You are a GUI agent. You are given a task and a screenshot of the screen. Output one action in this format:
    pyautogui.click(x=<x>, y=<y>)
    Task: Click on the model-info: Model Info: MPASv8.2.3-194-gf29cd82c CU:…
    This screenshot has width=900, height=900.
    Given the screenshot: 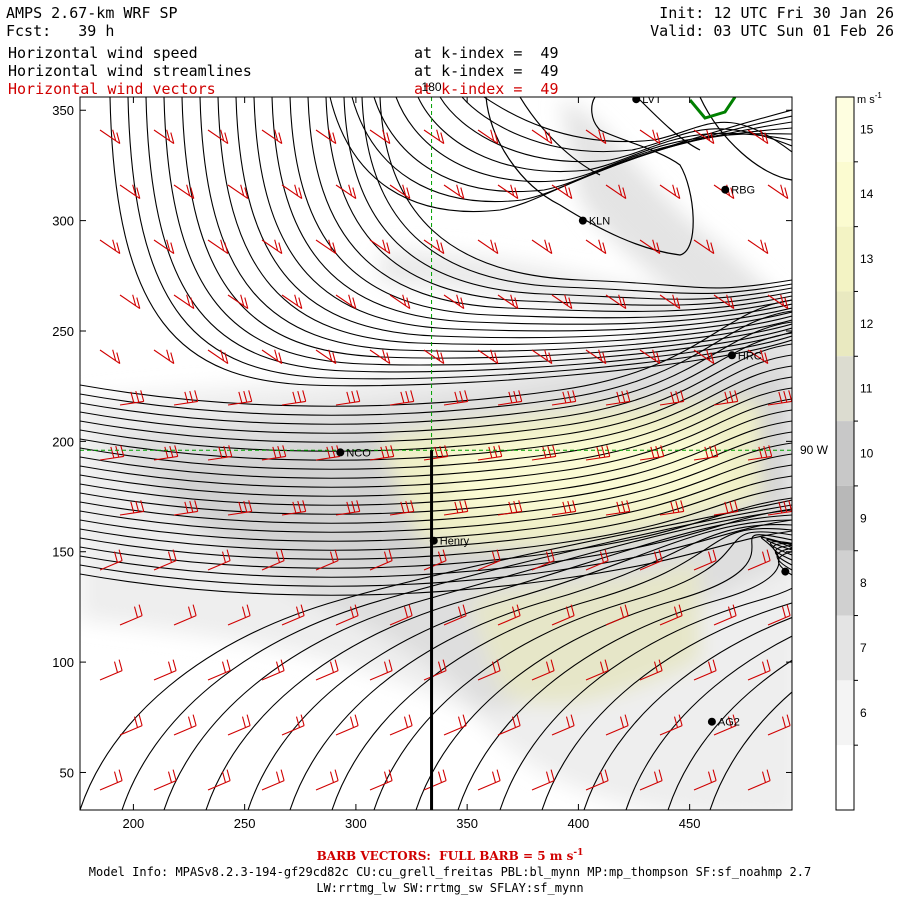 What is the action you would take?
    pyautogui.click(x=450, y=872)
    